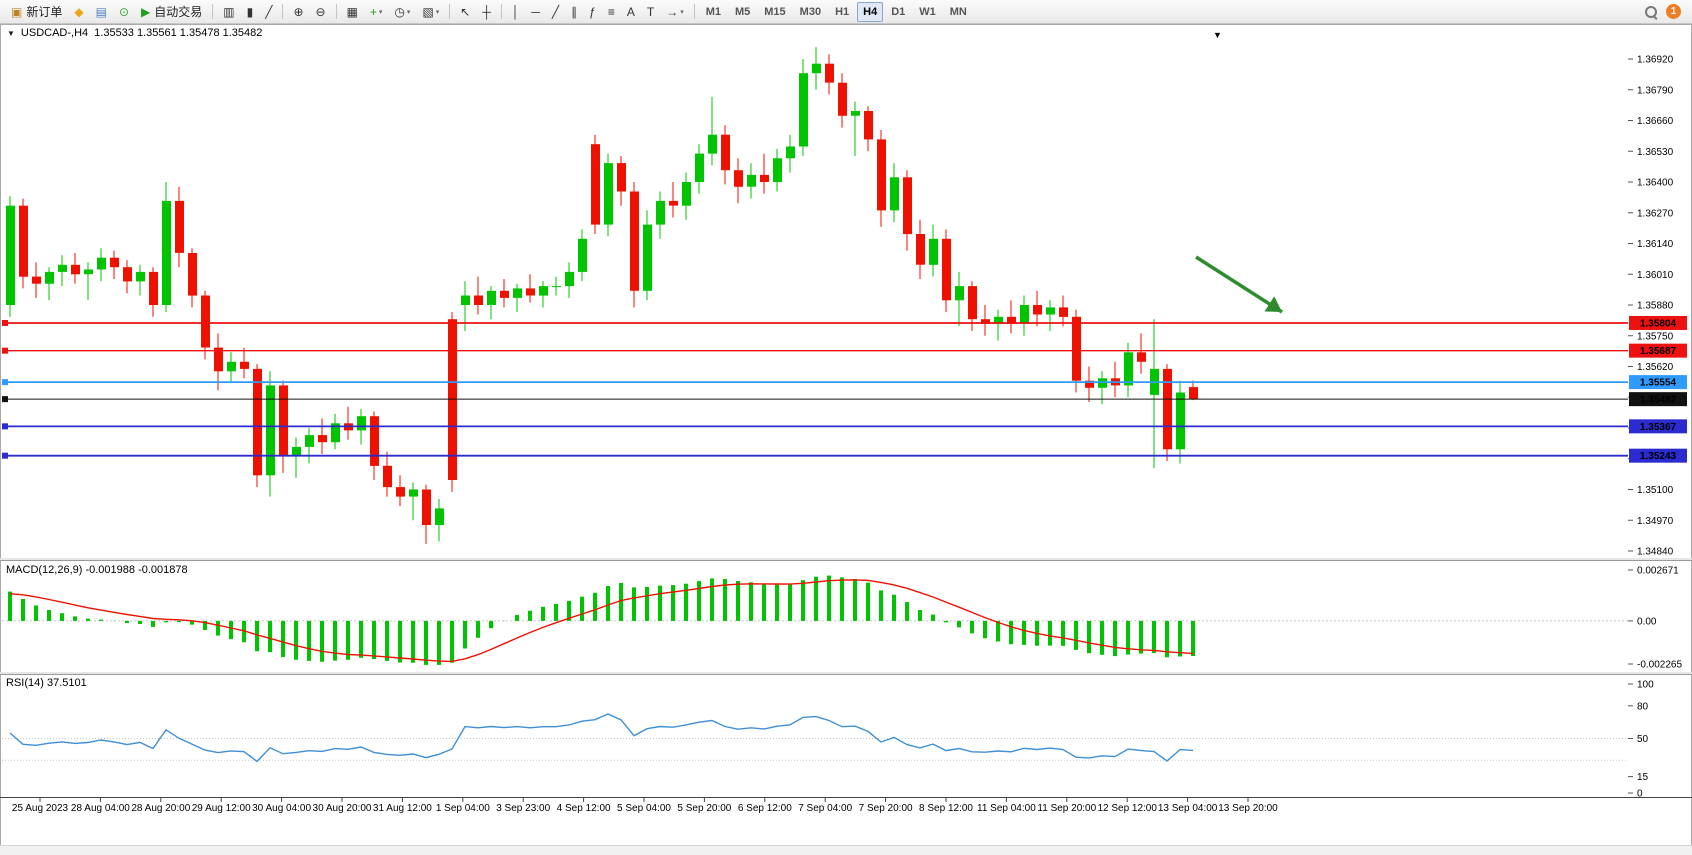  Describe the element at coordinates (535, 12) in the screenshot. I see `horizontal-line-button: ─` at that location.